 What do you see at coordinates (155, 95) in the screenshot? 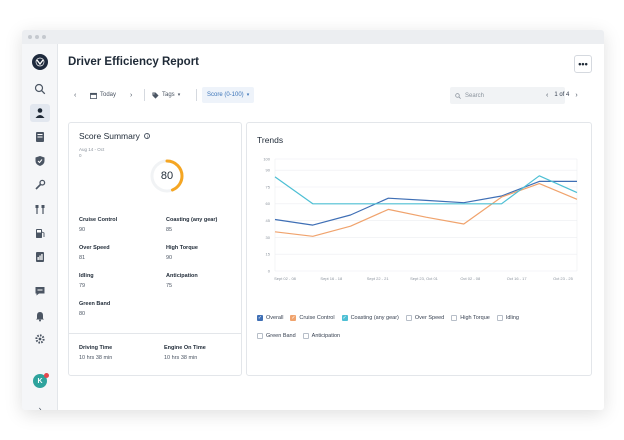
I see `tag-icon` at bounding box center [155, 95].